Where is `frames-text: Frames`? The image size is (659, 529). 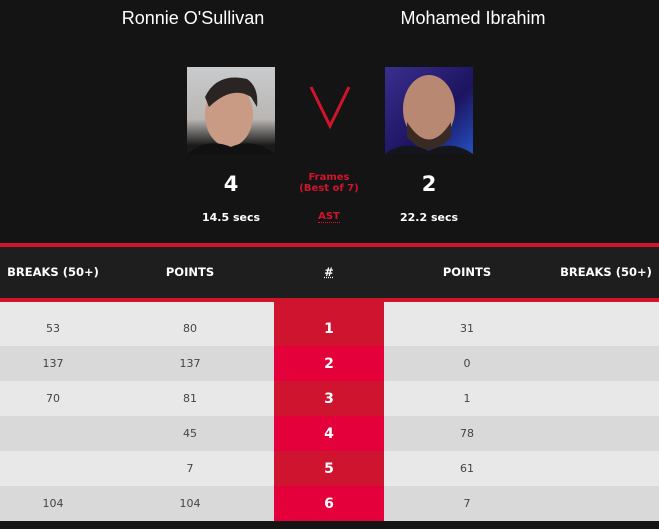 frames-text: Frames is located at coordinates (329, 177).